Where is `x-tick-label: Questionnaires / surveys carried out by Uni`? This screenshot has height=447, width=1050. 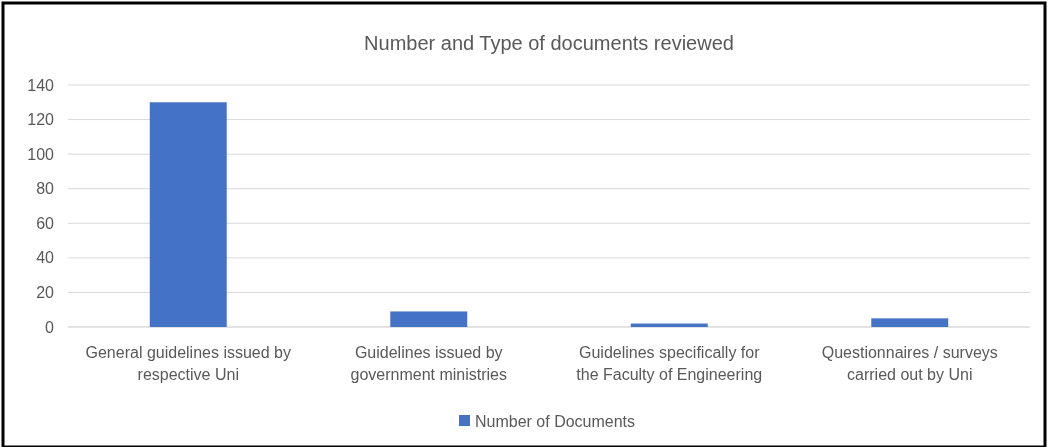 x-tick-label: Questionnaires / surveys carried out by Uni is located at coordinates (909, 363).